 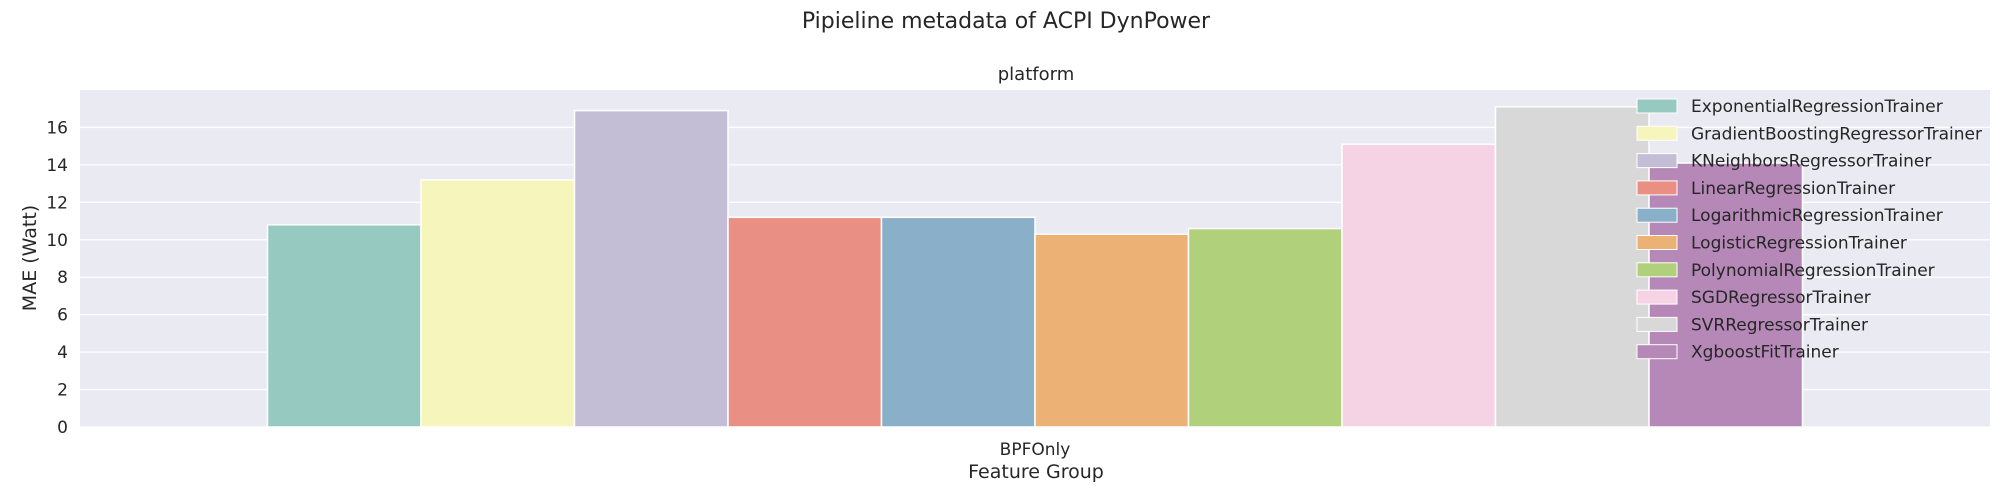 What do you see at coordinates (1779, 325) in the screenshot?
I see `legend-label: SVRRegressorTrainer` at bounding box center [1779, 325].